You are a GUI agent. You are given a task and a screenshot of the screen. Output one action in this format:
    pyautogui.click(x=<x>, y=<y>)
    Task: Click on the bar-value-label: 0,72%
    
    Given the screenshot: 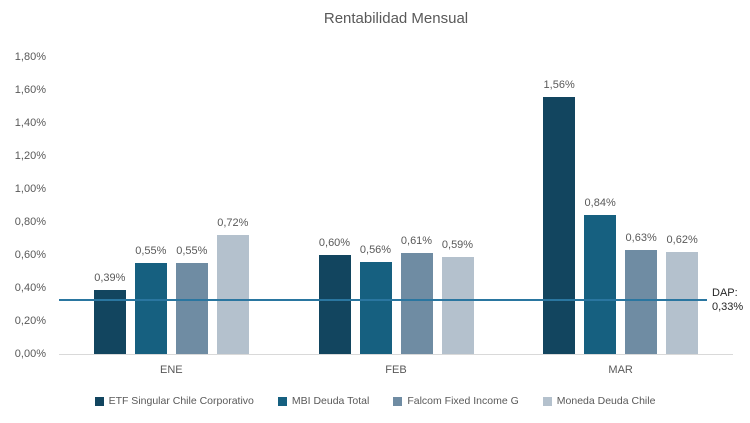 What is the action you would take?
    pyautogui.click(x=233, y=223)
    